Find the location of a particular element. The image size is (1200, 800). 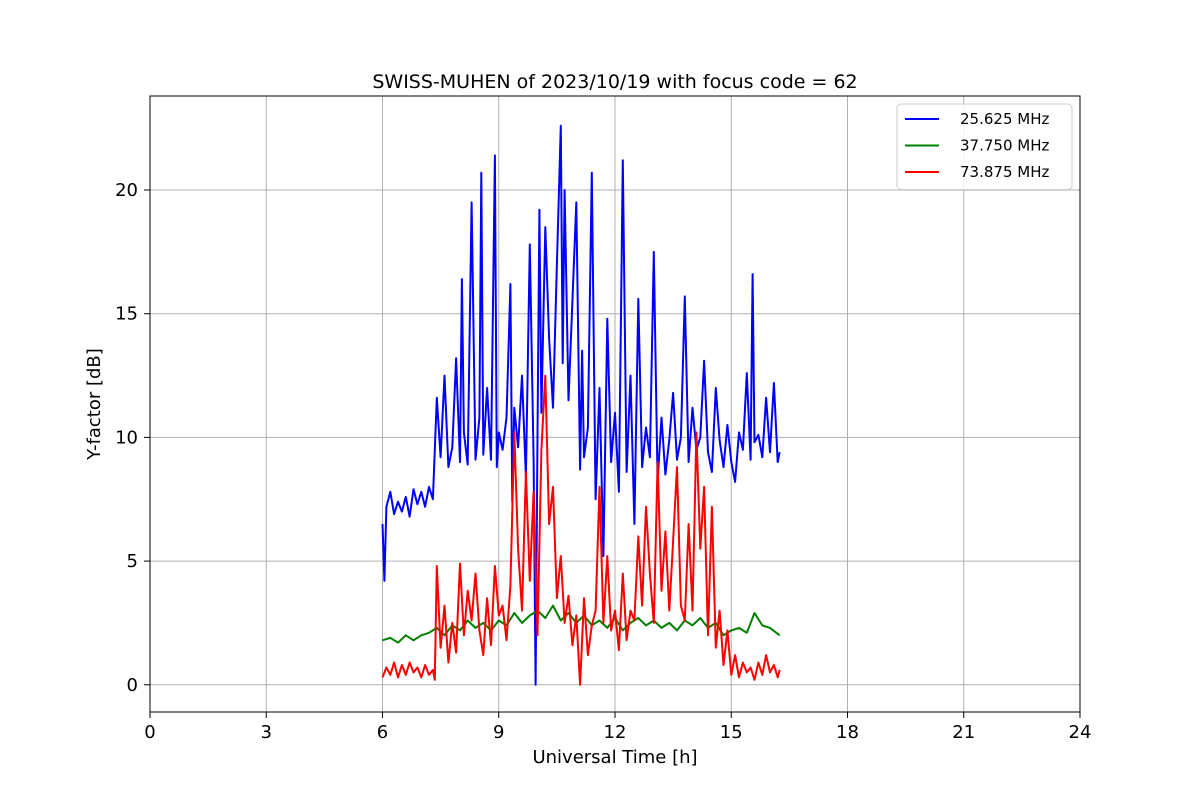

x-tick-label: 24 is located at coordinates (1080, 732).